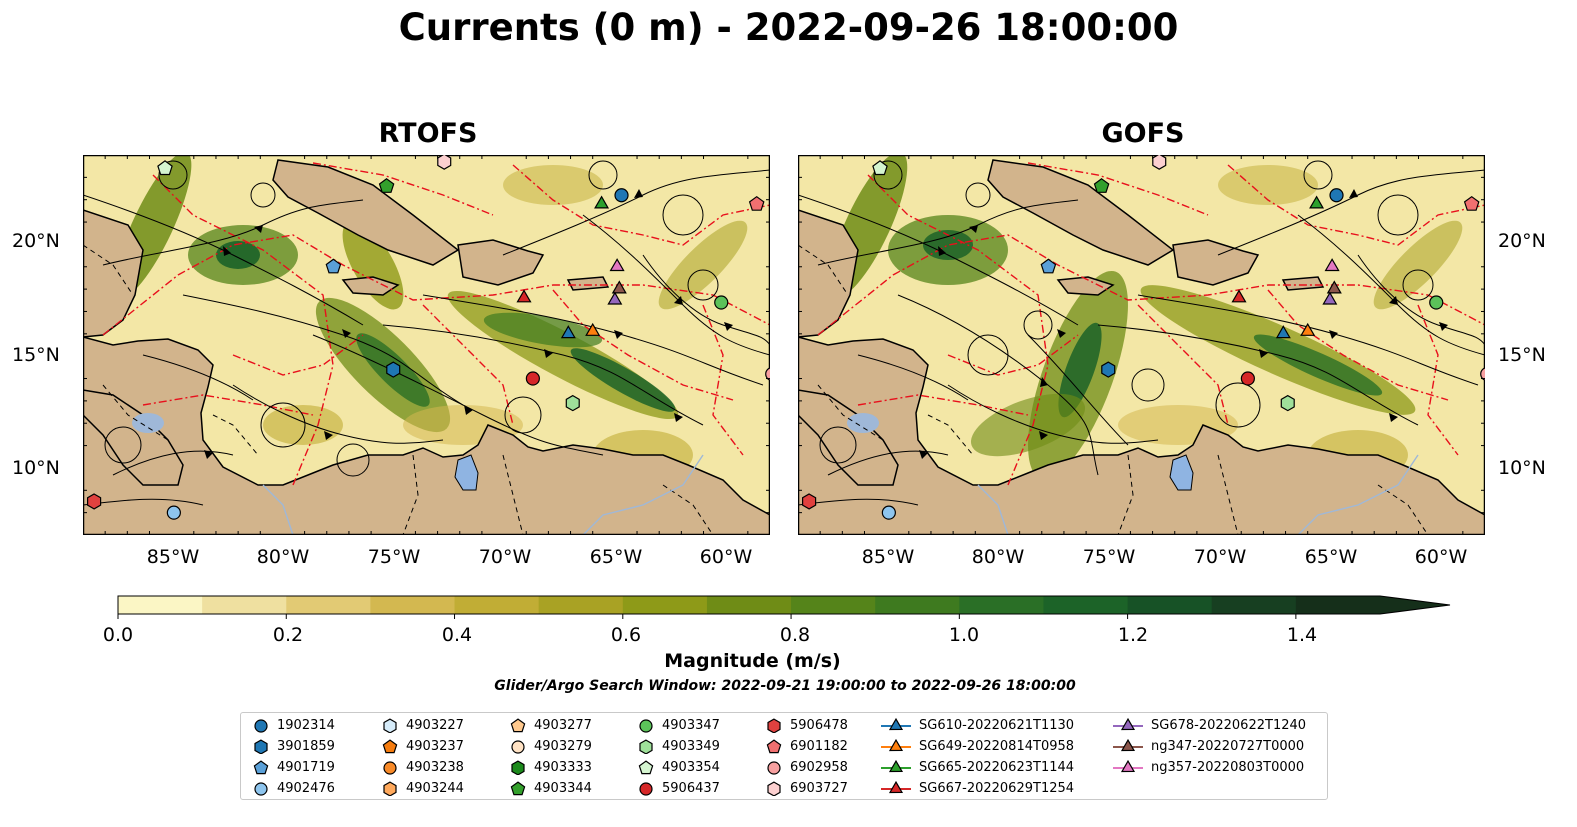 Image resolution: width=1577 pixels, height=827 pixels. I want to click on legend-item: 5906437, so click(679, 788).